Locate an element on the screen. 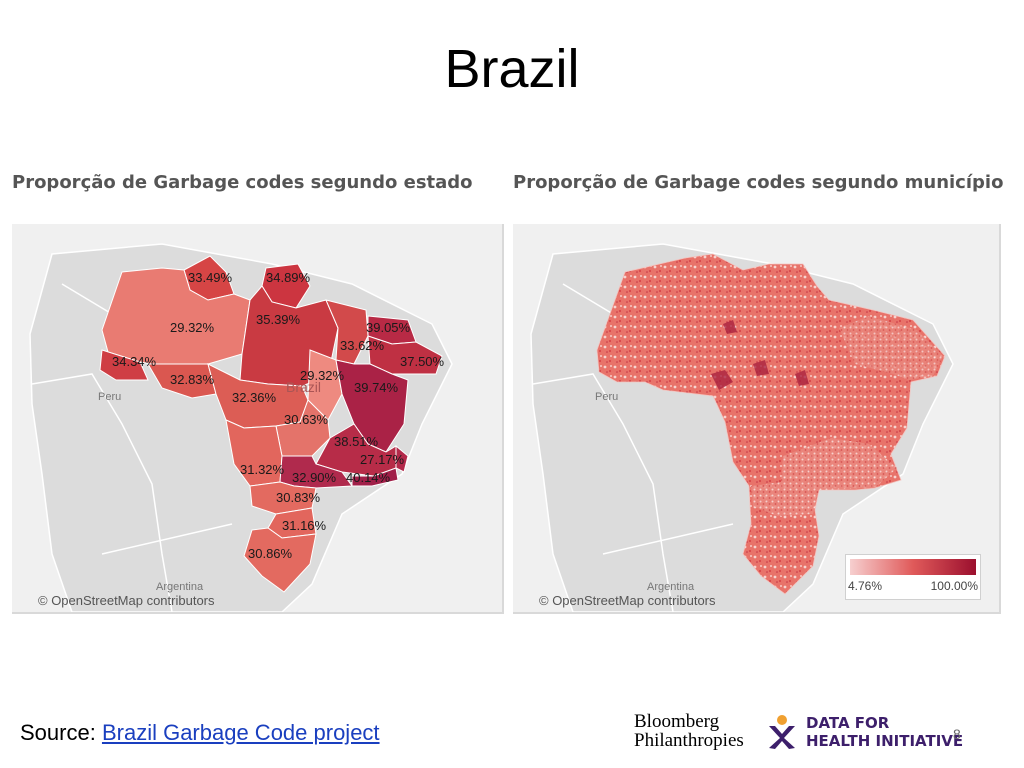  state-value-label: 37.50% is located at coordinates (422, 361).